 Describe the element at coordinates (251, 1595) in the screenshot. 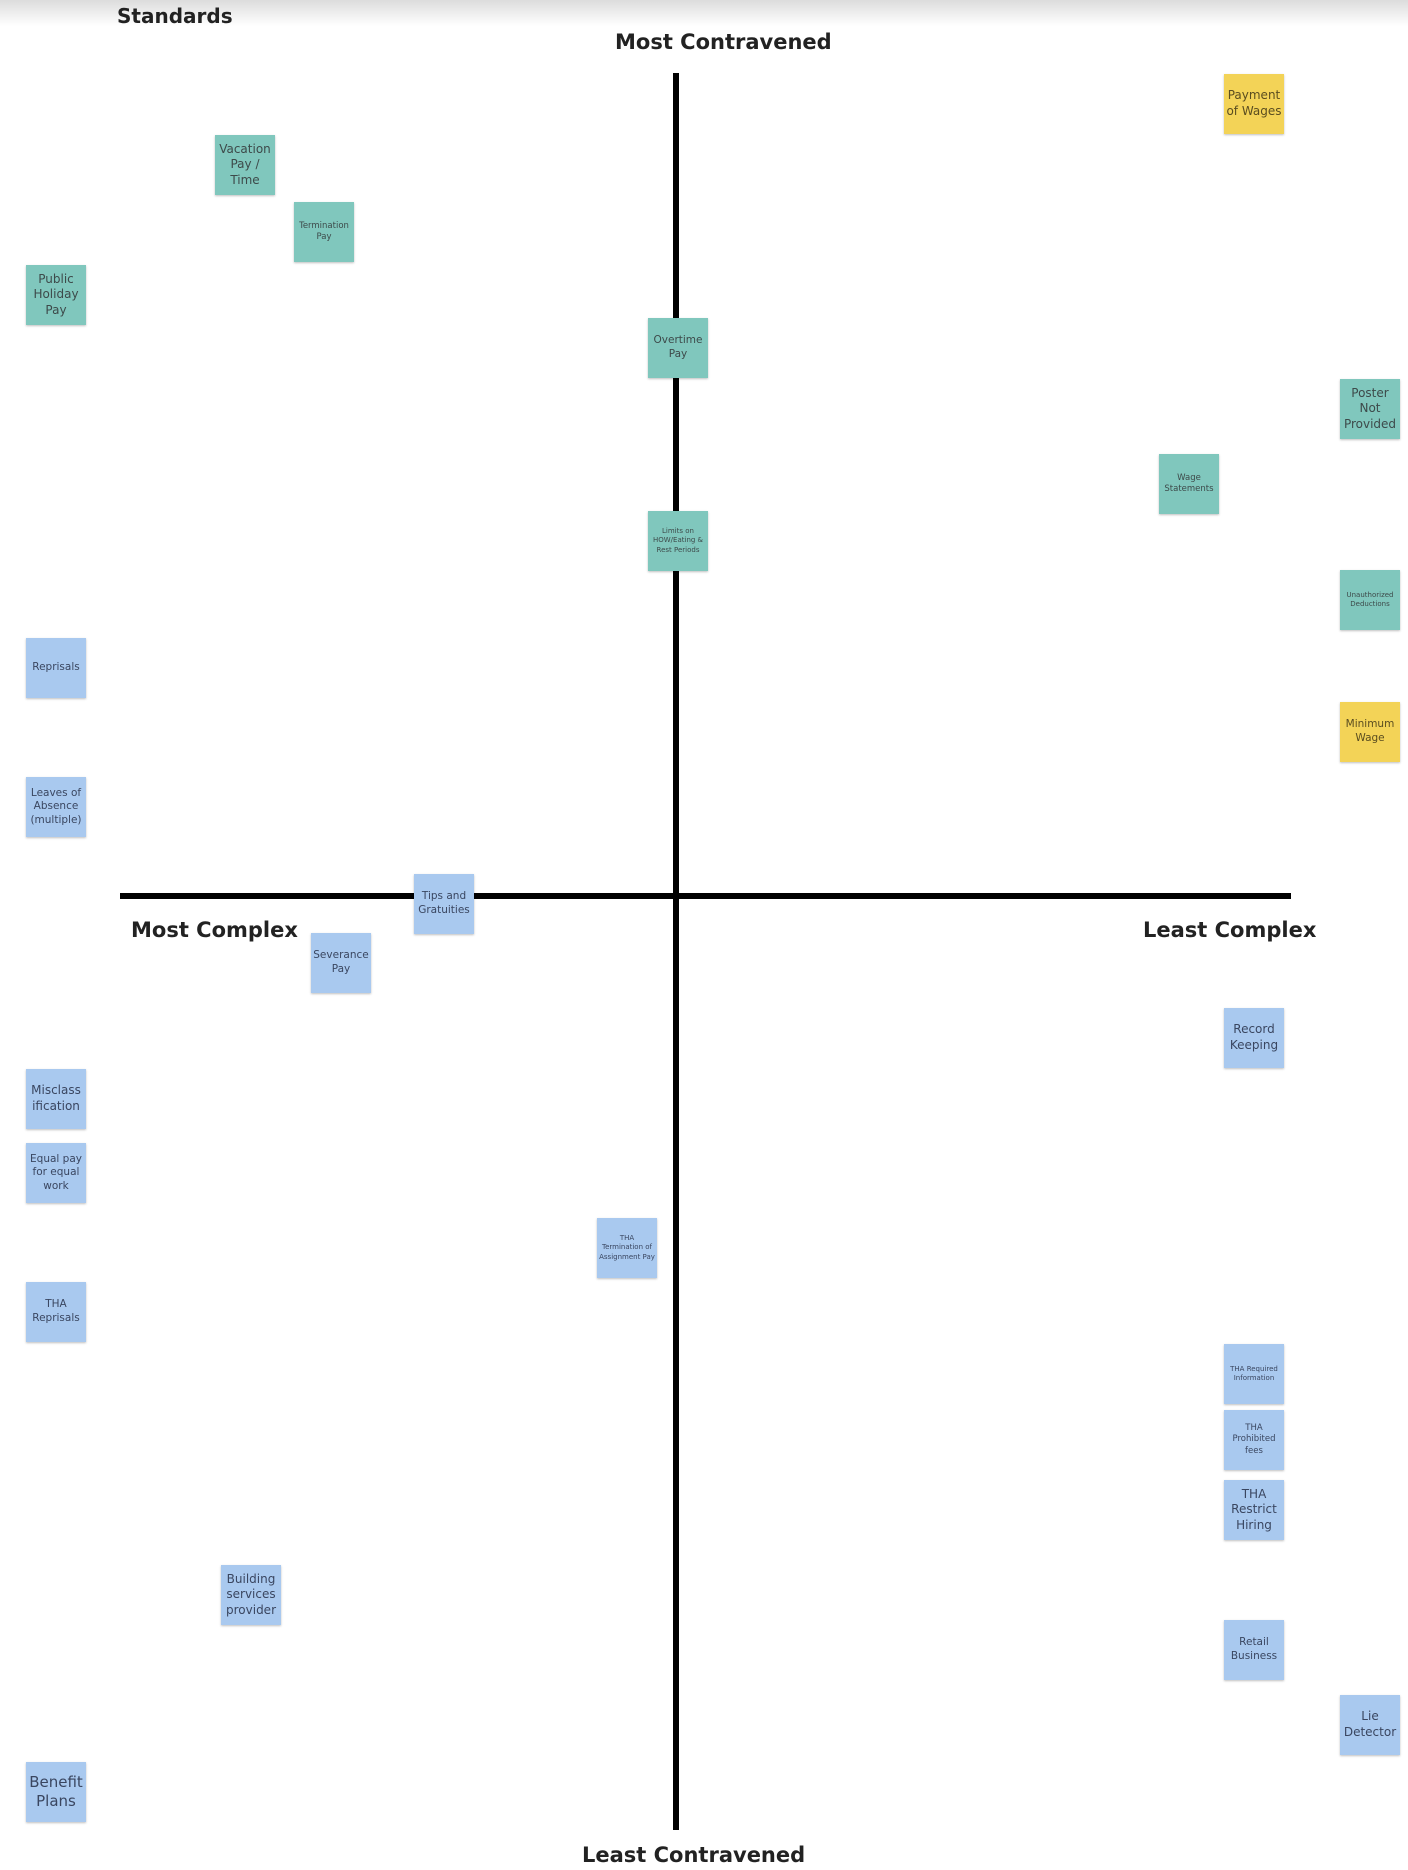

I see `sticky-note-building-services-provider: Building services provider` at that location.